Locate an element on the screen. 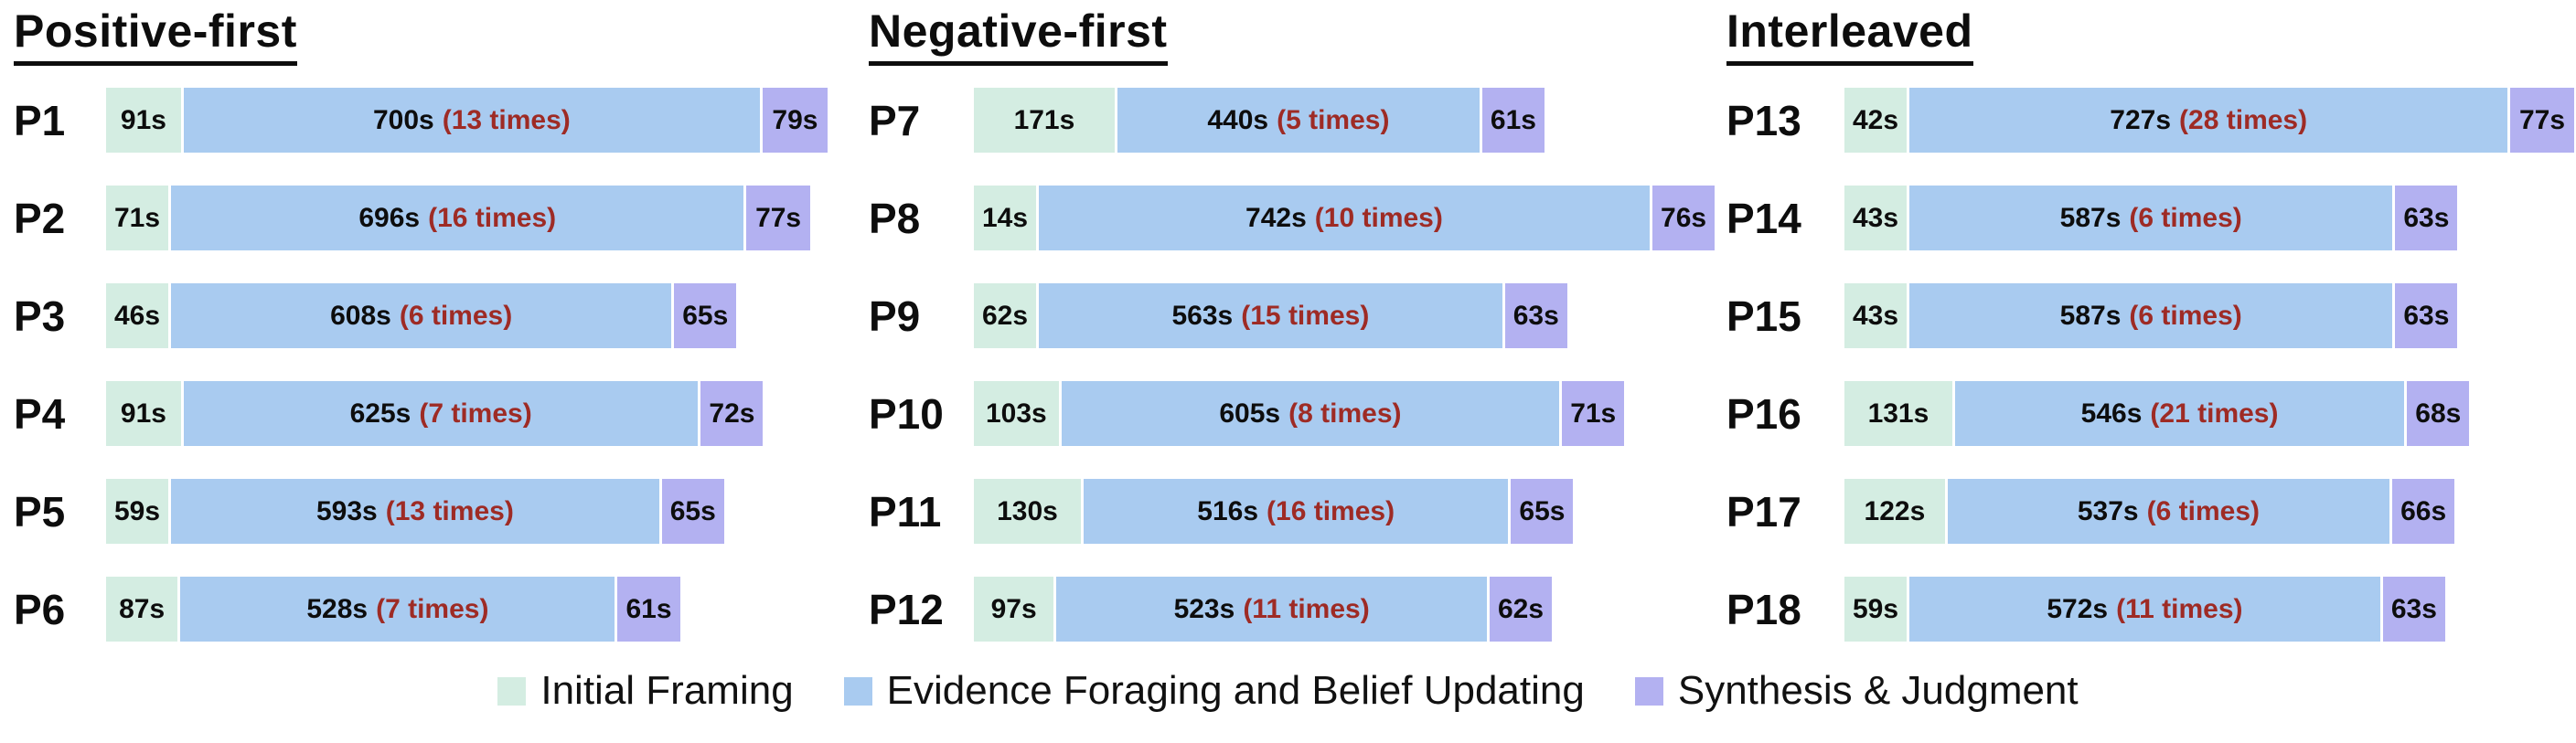 This screenshot has width=2576, height=743. initial-framing-segment: 42s is located at coordinates (1876, 120).